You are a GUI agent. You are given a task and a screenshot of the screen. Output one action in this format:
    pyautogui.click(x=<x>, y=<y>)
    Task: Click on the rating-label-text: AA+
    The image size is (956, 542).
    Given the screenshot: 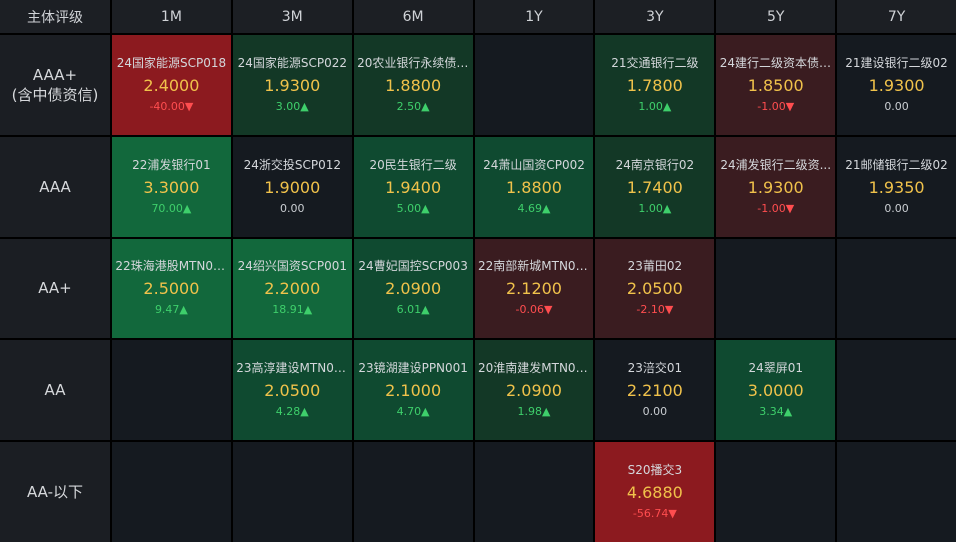 What is the action you would take?
    pyautogui.click(x=55, y=288)
    